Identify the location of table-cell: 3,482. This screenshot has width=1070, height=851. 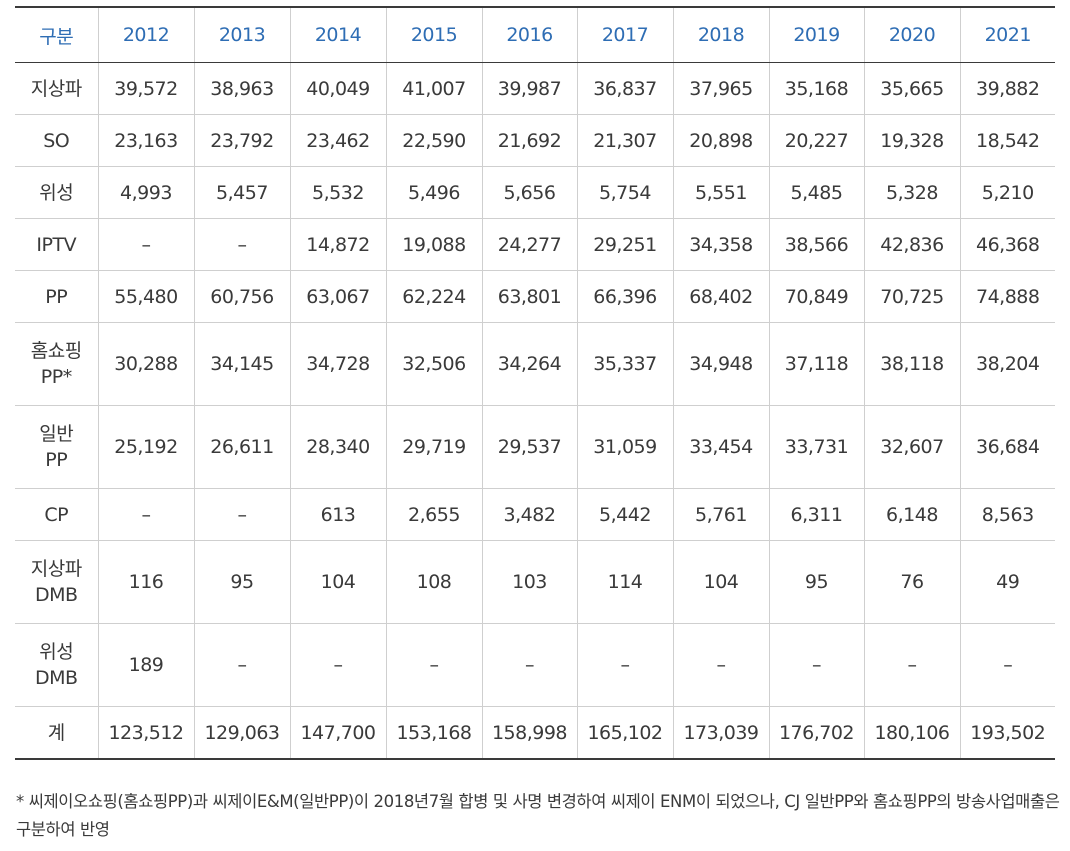
(529, 514).